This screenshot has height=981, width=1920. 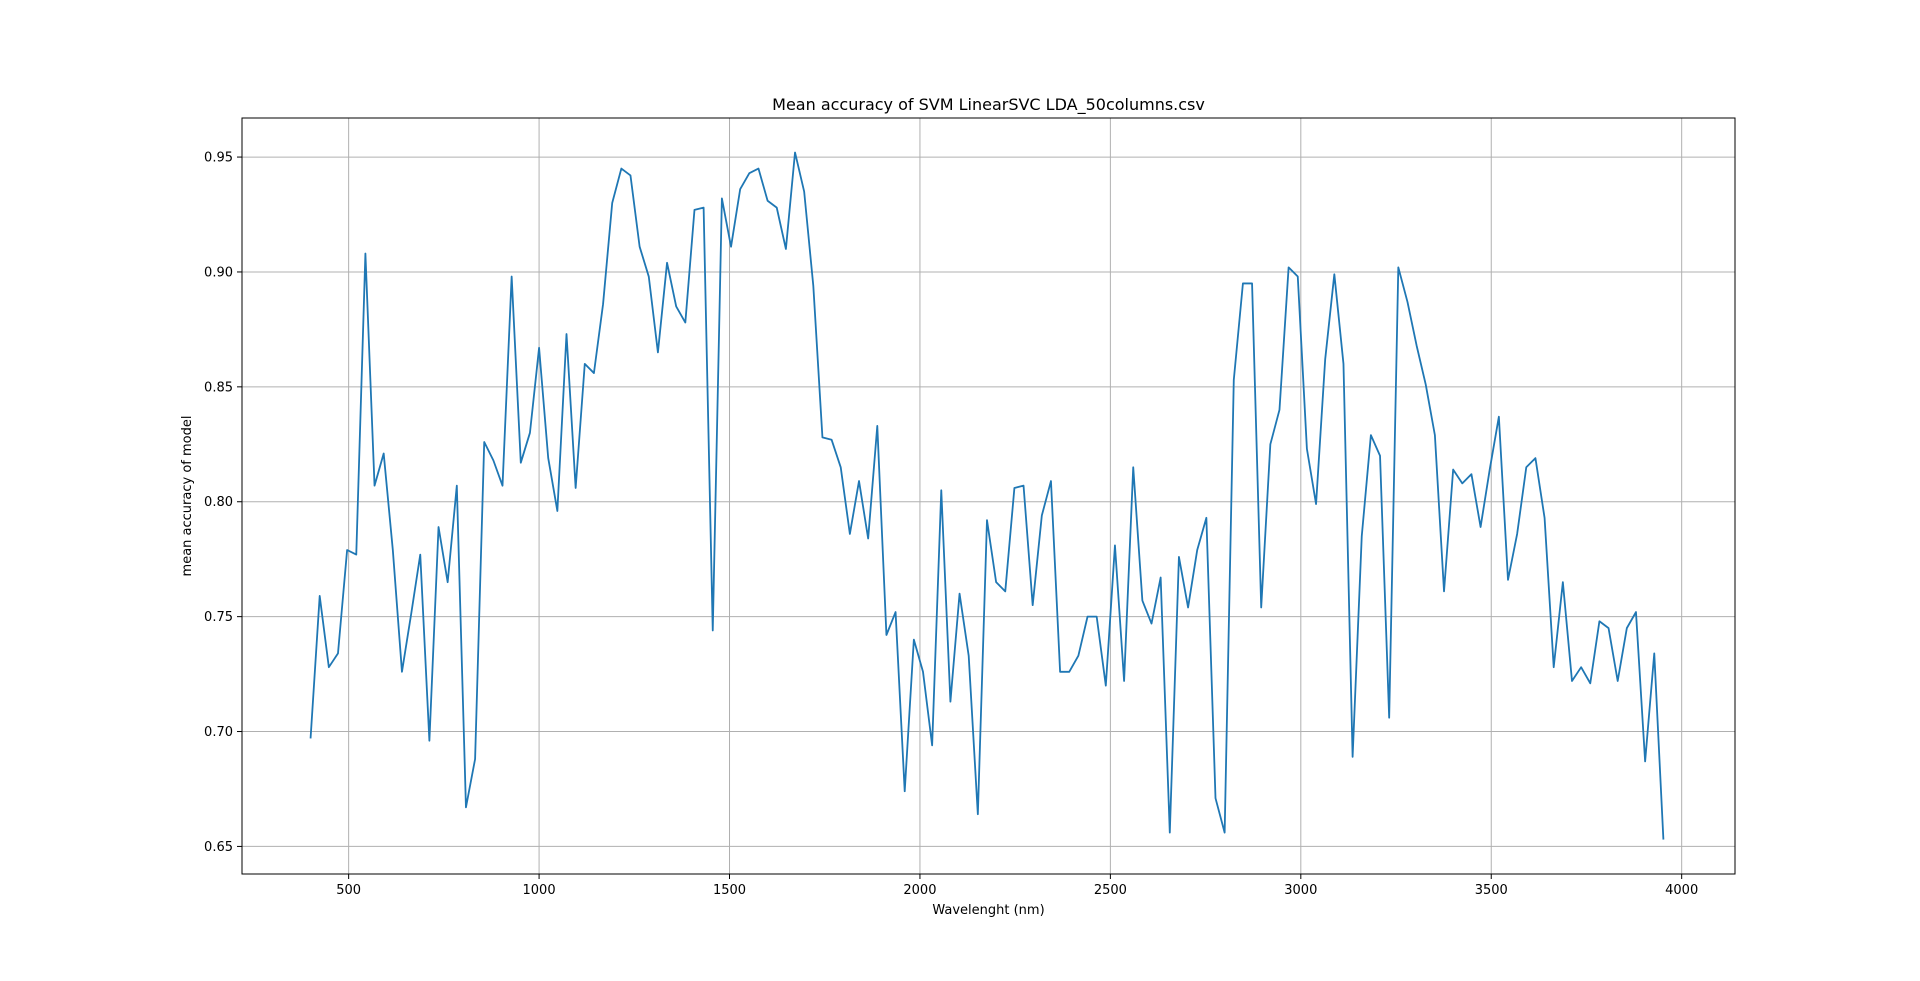 What do you see at coordinates (1681, 890) in the screenshot?
I see `x-tick-label: 4000` at bounding box center [1681, 890].